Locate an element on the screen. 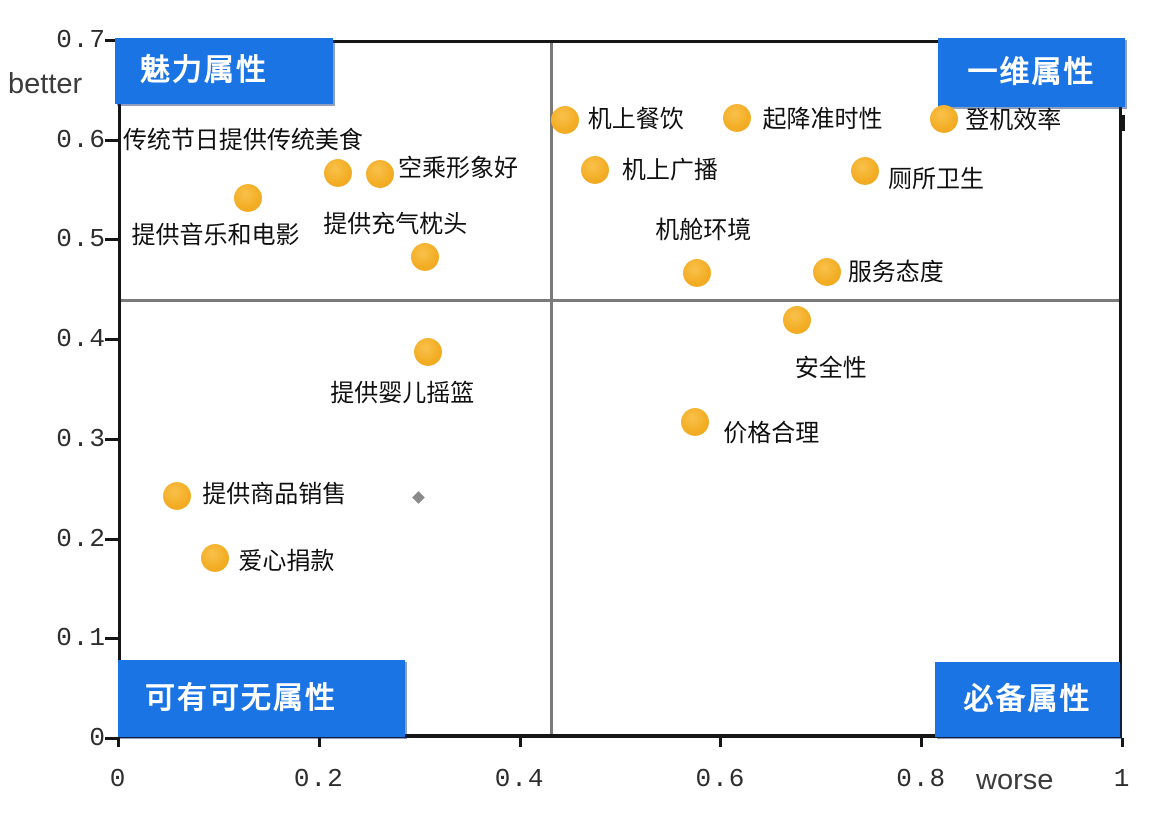 This screenshot has height=821, width=1154. quadrant-label-text: 必备属性 is located at coordinates (1027, 699).